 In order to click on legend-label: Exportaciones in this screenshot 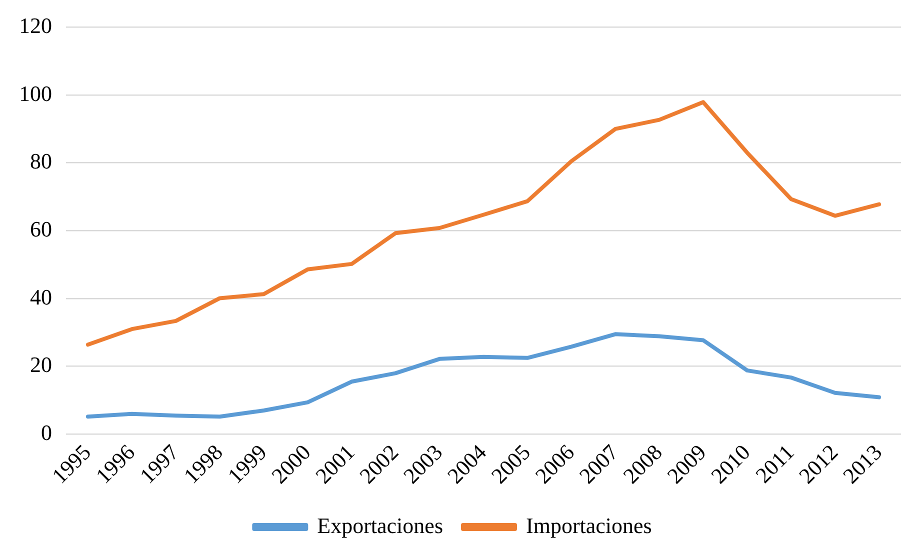, I will do `click(380, 525)`.